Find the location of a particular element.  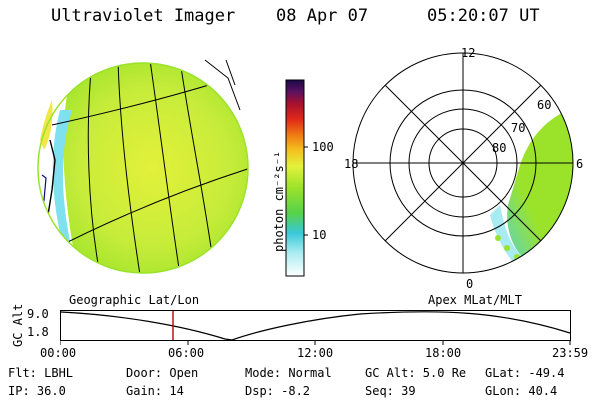

colorbar-unit-label: photon cm⁻²s⁻¹ is located at coordinates (279, 201).